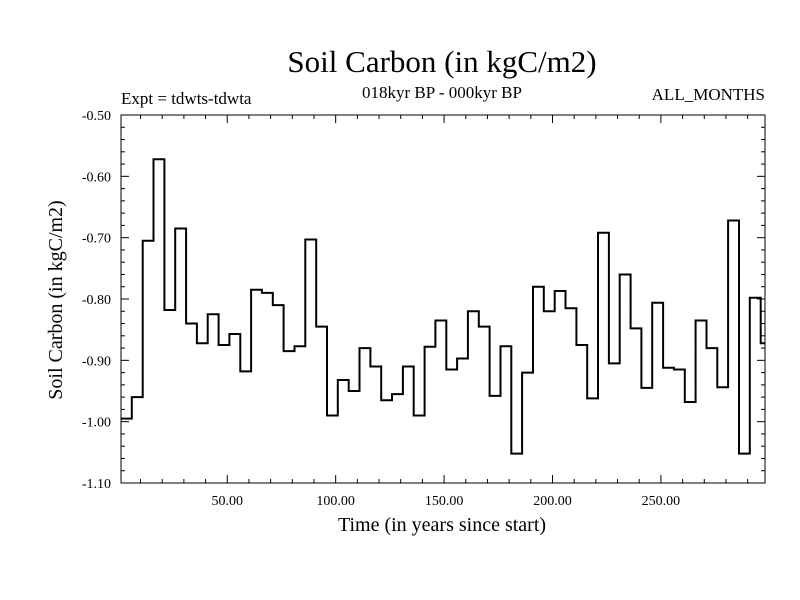 The height and width of the screenshot is (600, 800). Describe the element at coordinates (661, 501) in the screenshot. I see `x-tick-label: 250.00` at that location.